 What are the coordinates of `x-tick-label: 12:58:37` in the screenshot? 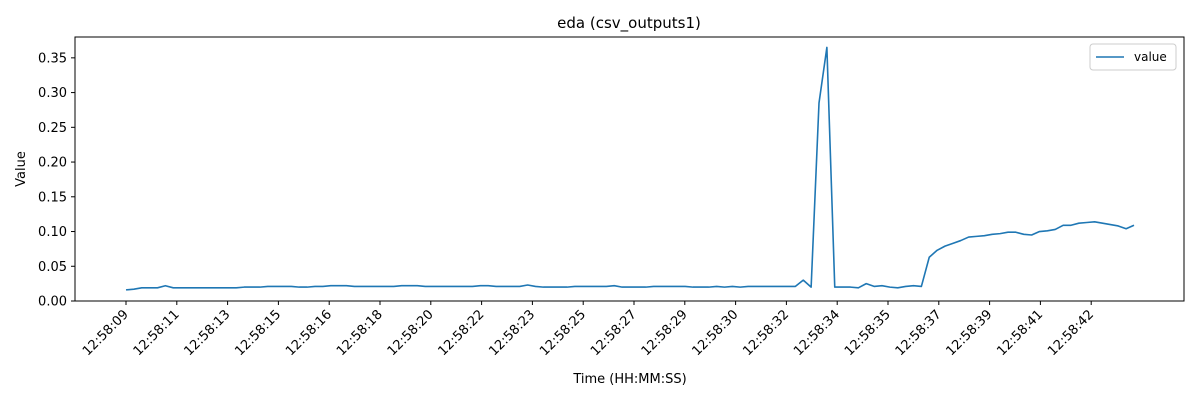 It's located at (919, 333).